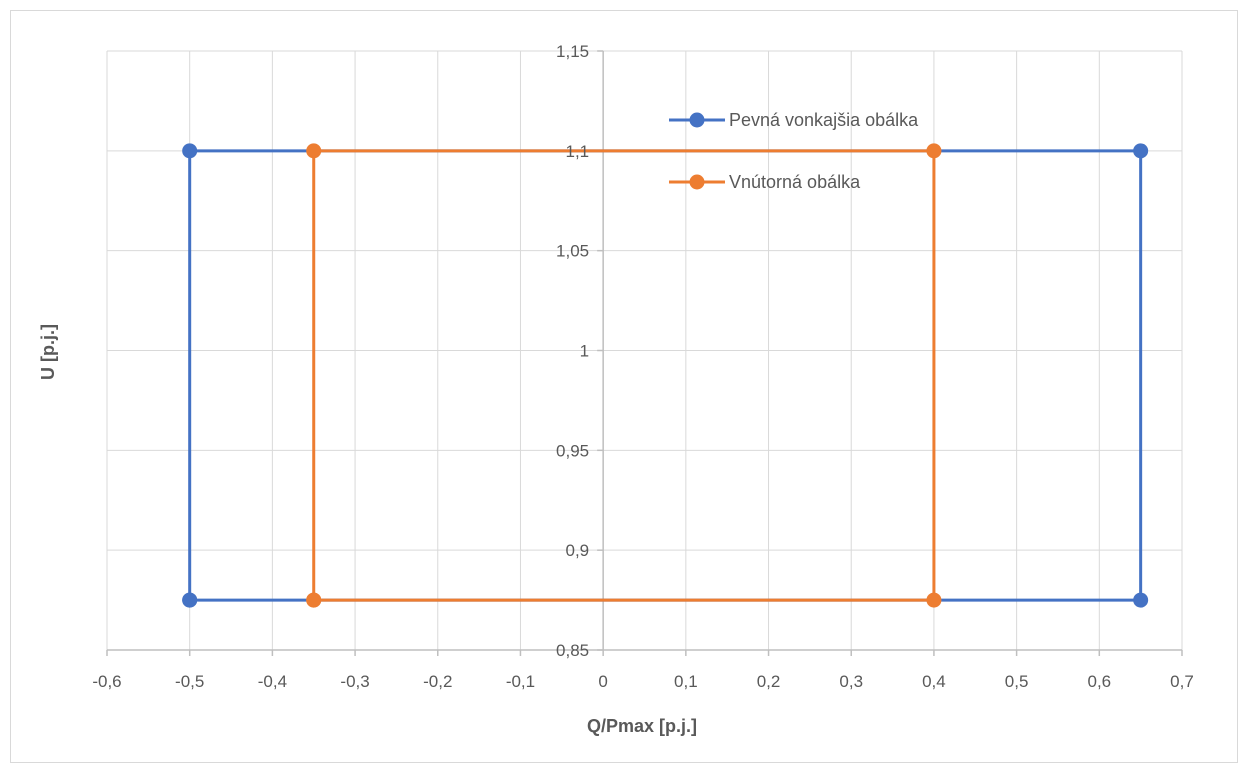 This screenshot has width=1248, height=773. What do you see at coordinates (686, 681) in the screenshot?
I see `x-tick-label: 0,1` at bounding box center [686, 681].